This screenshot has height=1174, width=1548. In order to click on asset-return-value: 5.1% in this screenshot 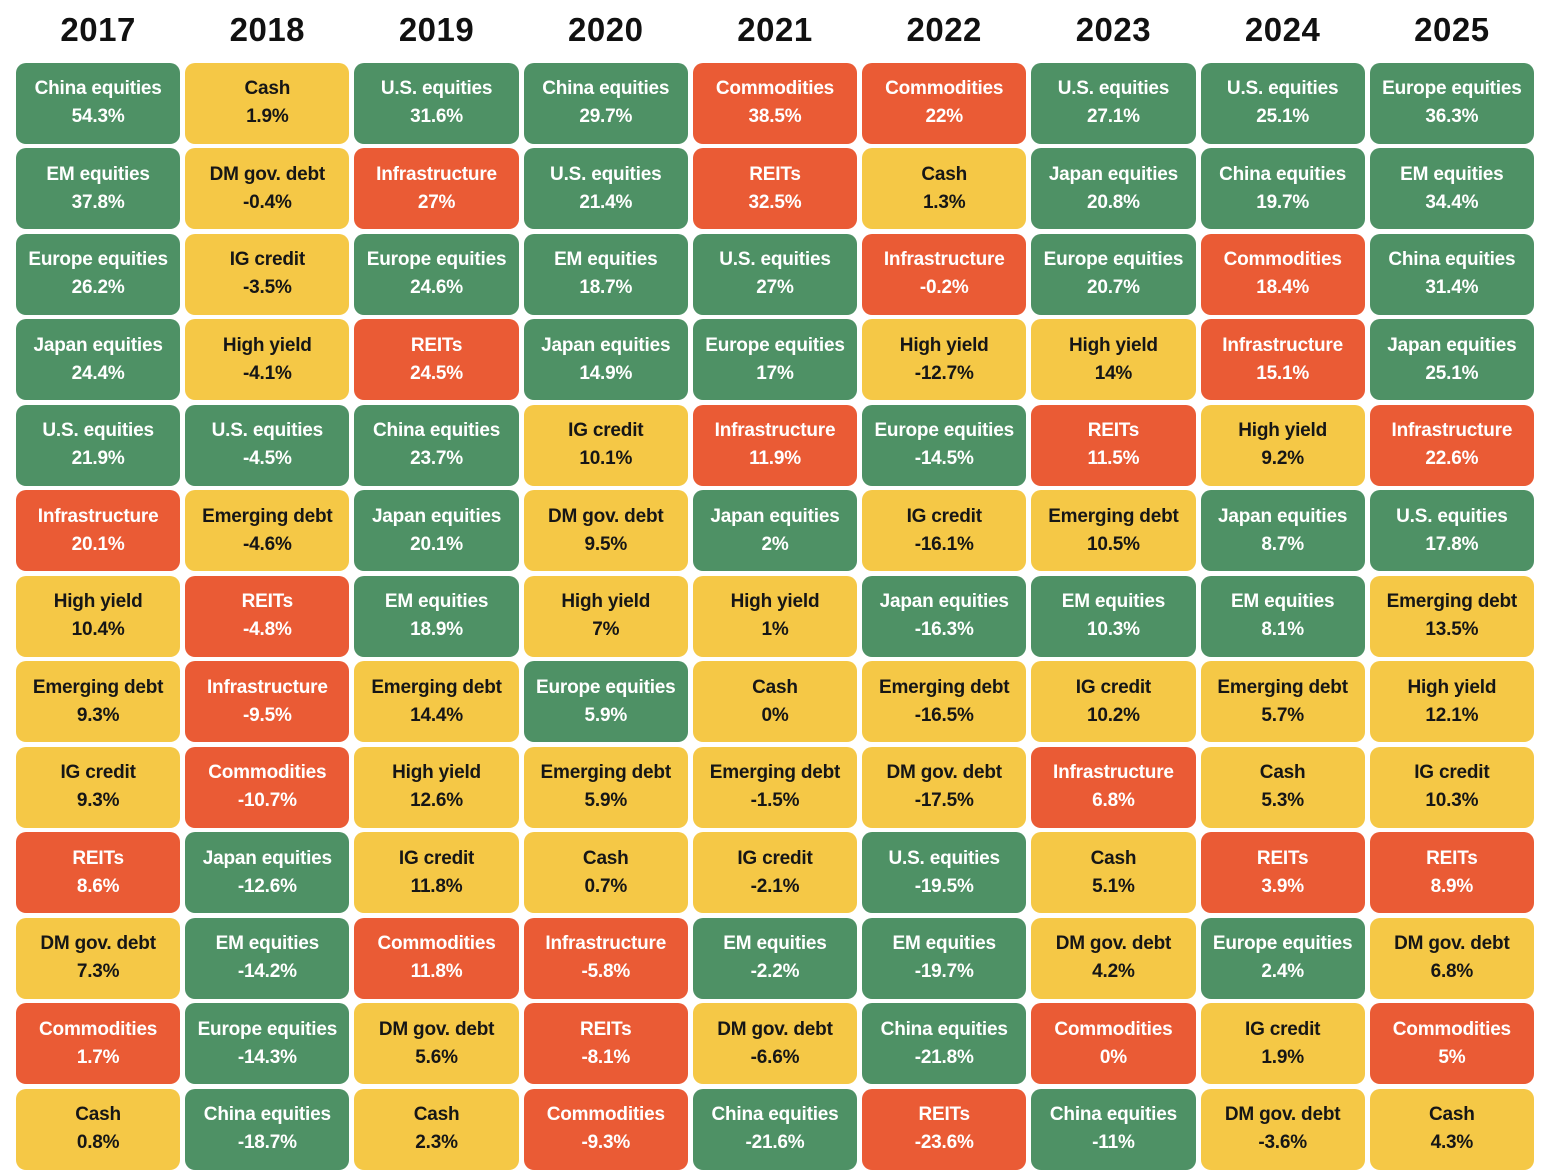, I will do `click(1113, 886)`.